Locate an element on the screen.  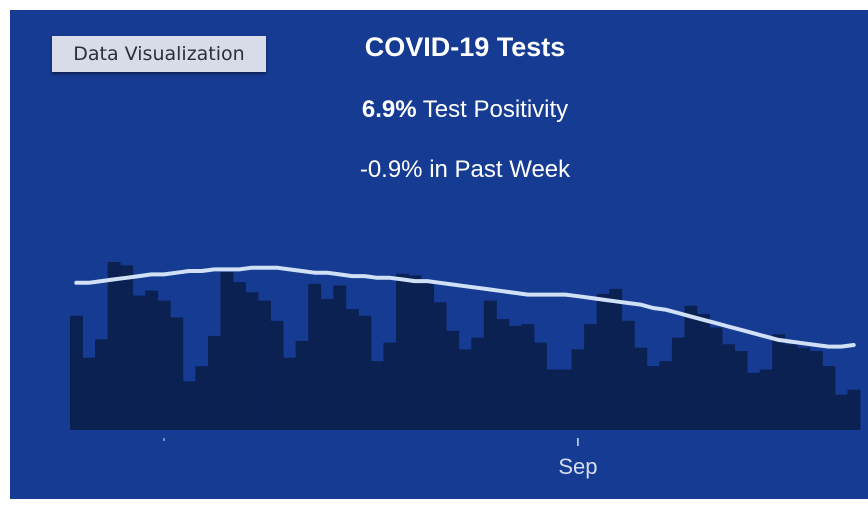
chart-title: COVID-19 Tests is located at coordinates (465, 47).